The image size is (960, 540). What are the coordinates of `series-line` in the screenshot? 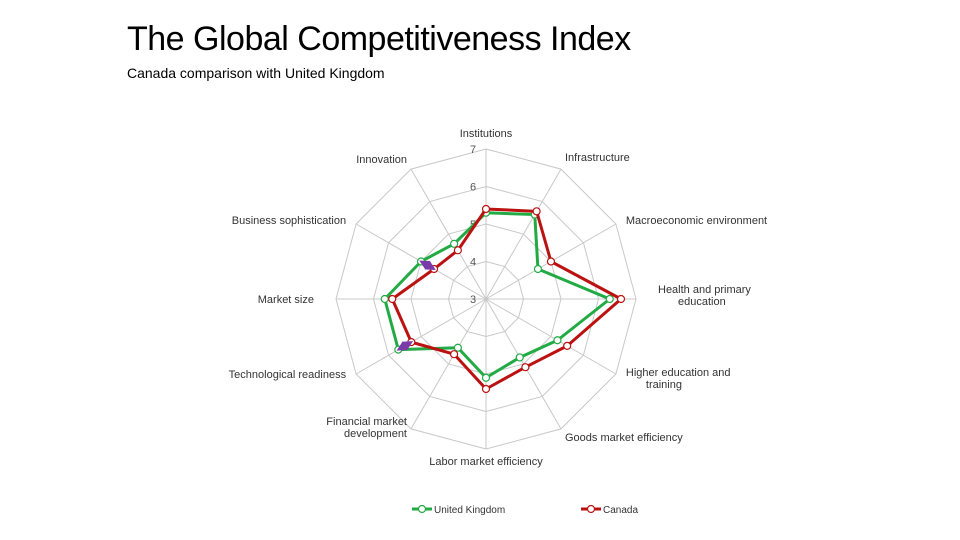 It's located at (497, 295).